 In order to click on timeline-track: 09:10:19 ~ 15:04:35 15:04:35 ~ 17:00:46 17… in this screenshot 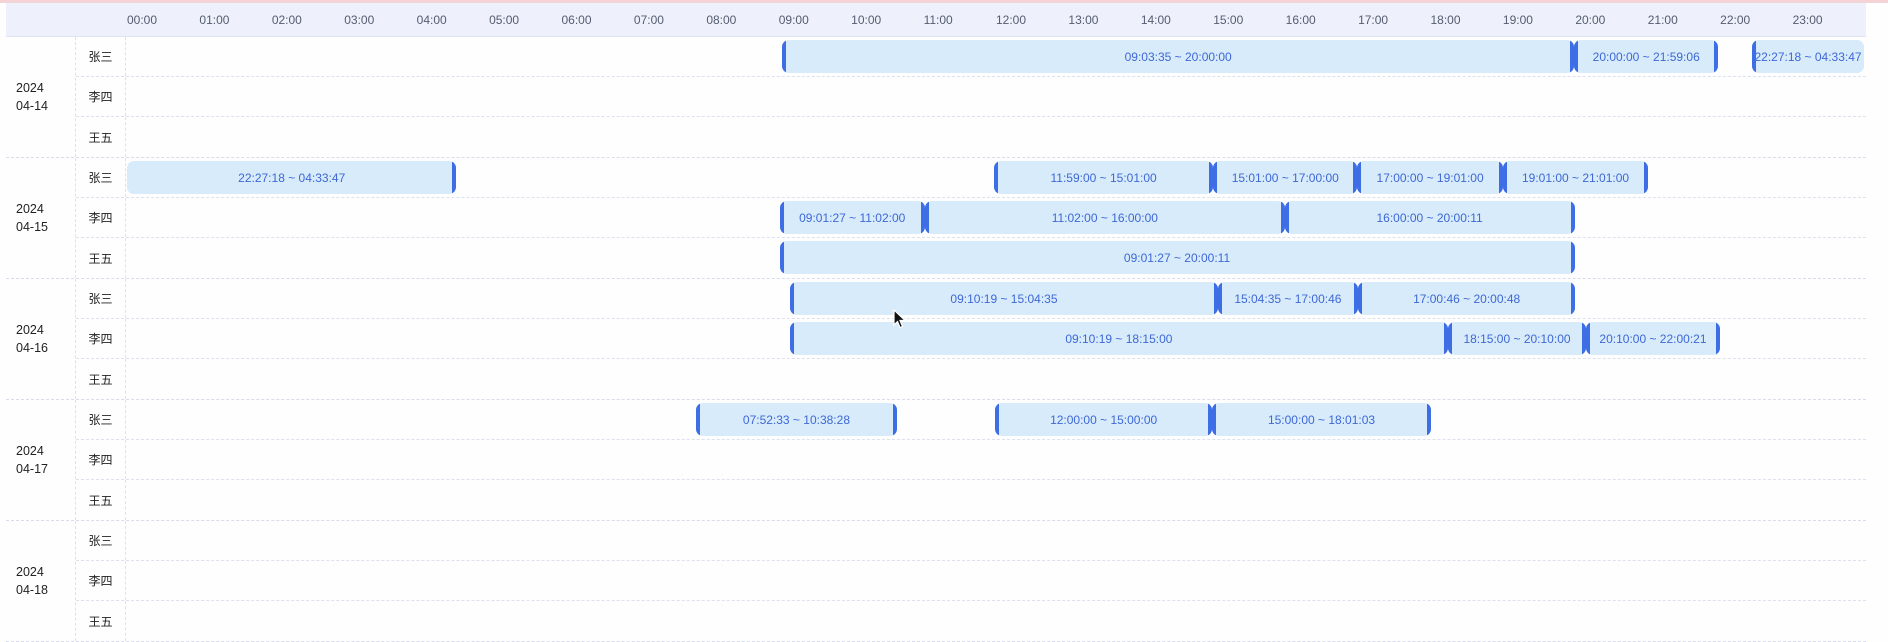, I will do `click(996, 298)`.